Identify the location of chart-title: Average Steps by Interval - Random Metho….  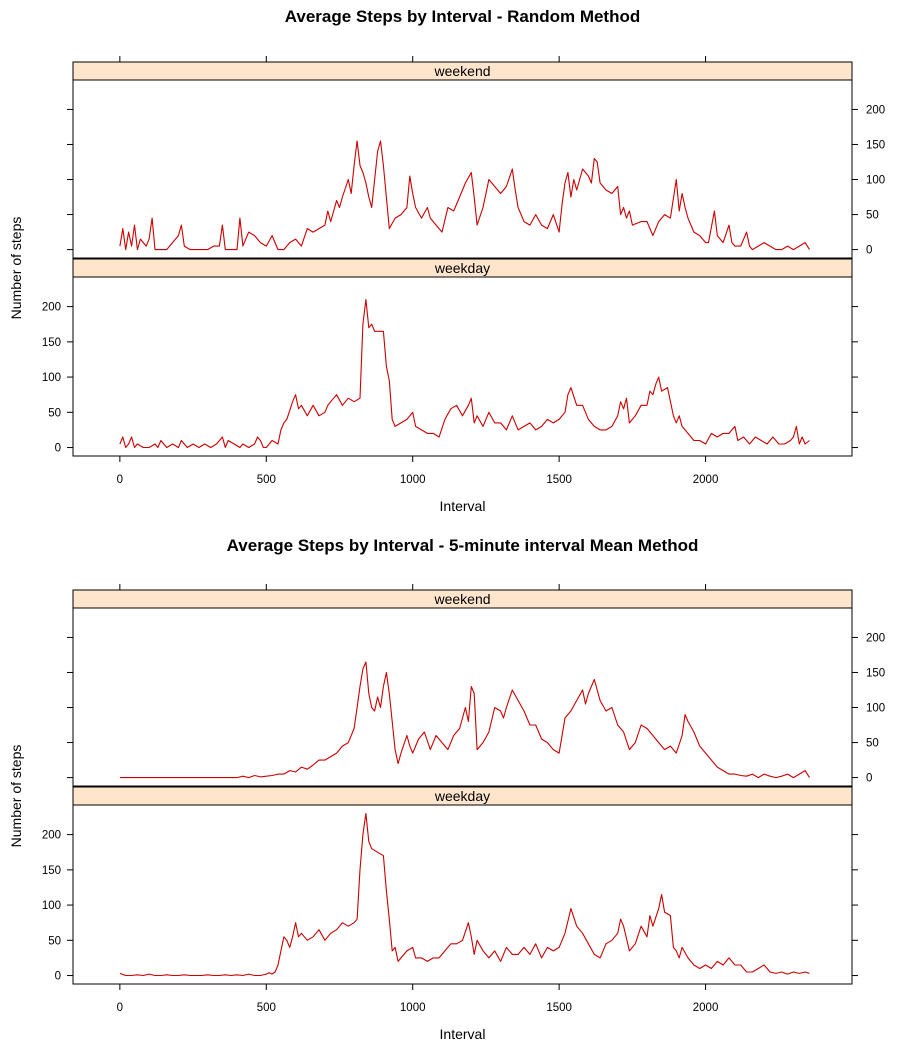
(463, 16).